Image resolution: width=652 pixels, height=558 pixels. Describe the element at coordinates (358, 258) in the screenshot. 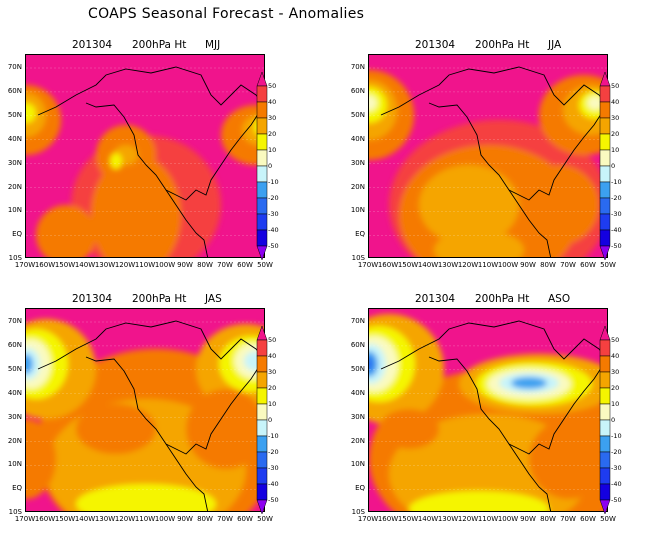

I see `lat-label: 10S` at that location.